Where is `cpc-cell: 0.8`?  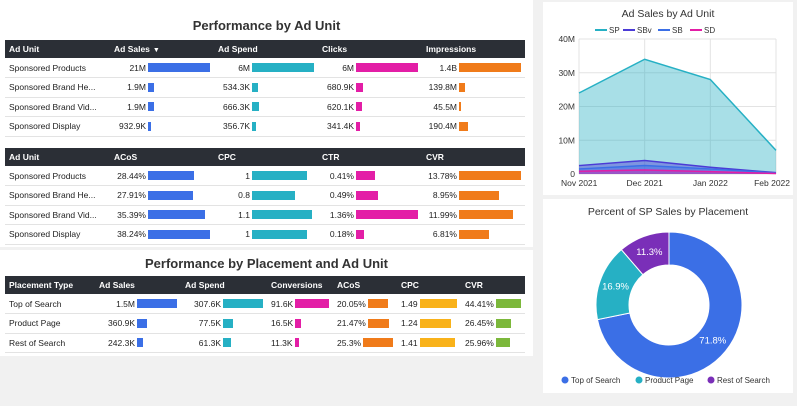 cpc-cell: 0.8 is located at coordinates (266, 195).